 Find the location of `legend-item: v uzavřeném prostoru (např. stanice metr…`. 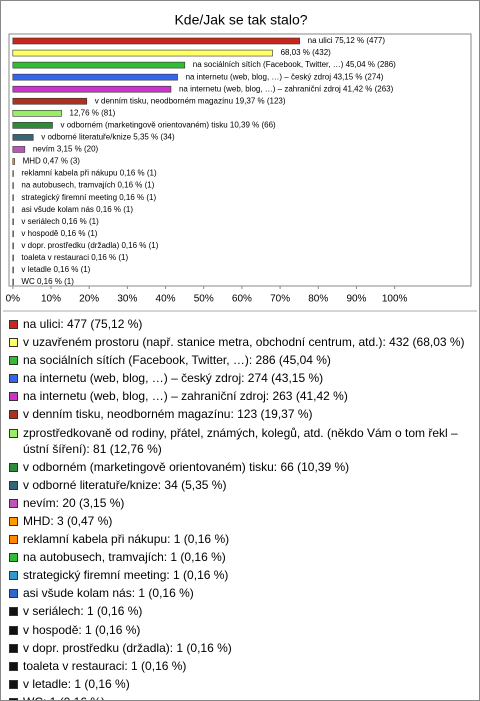

legend-item: v uzavřeném prostoru (např. stanice metr… is located at coordinates (240, 342).